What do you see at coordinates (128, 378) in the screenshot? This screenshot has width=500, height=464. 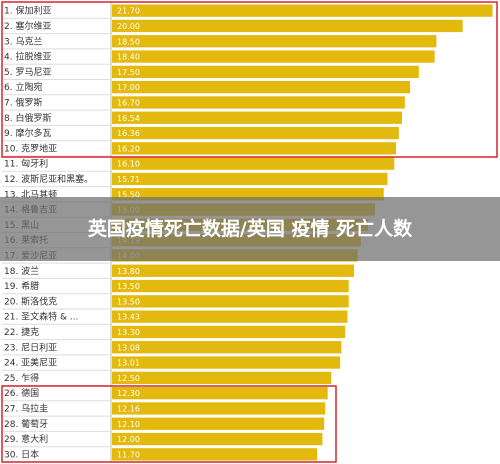 I see `value-label: 12.50` at bounding box center [128, 378].